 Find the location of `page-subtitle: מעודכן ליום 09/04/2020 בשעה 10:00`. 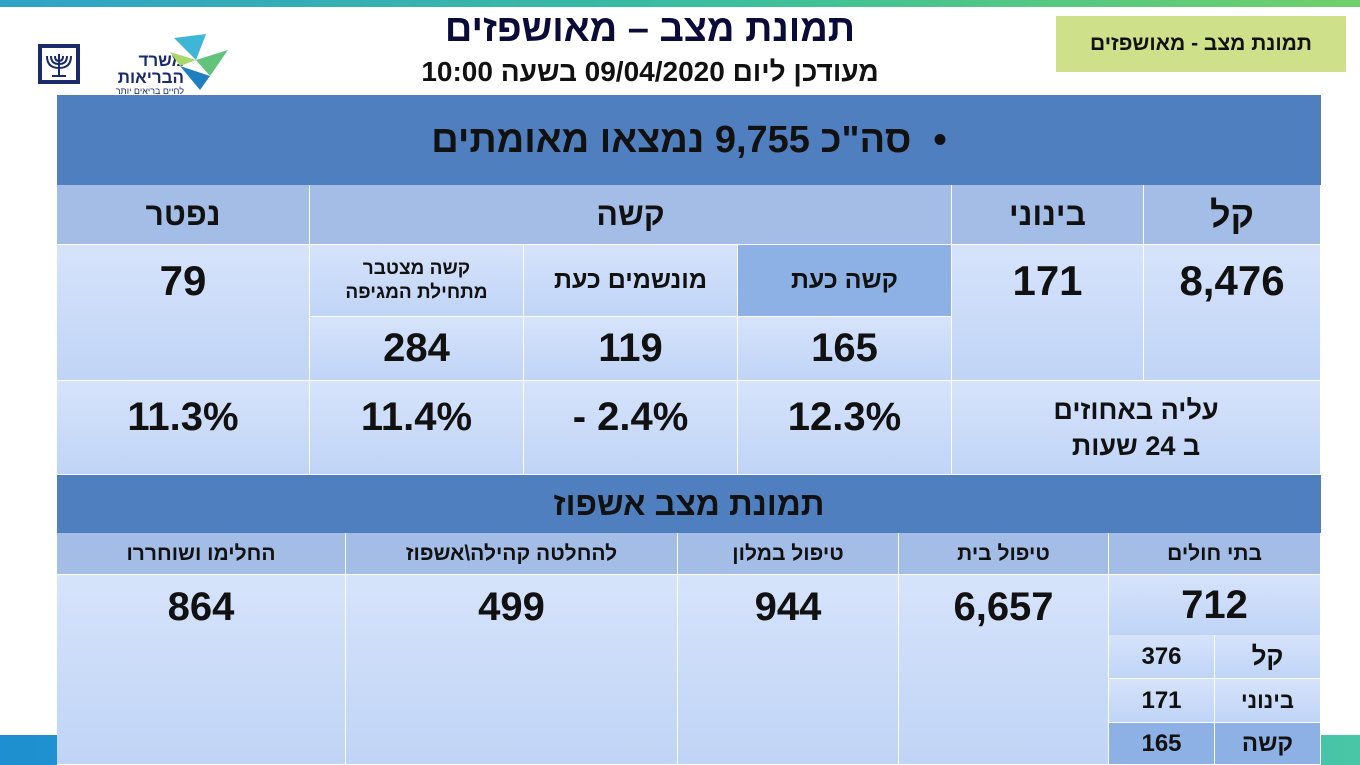

page-subtitle: מעודכן ליום 09/04/2020 בשעה 10:00 is located at coordinates (650, 71).